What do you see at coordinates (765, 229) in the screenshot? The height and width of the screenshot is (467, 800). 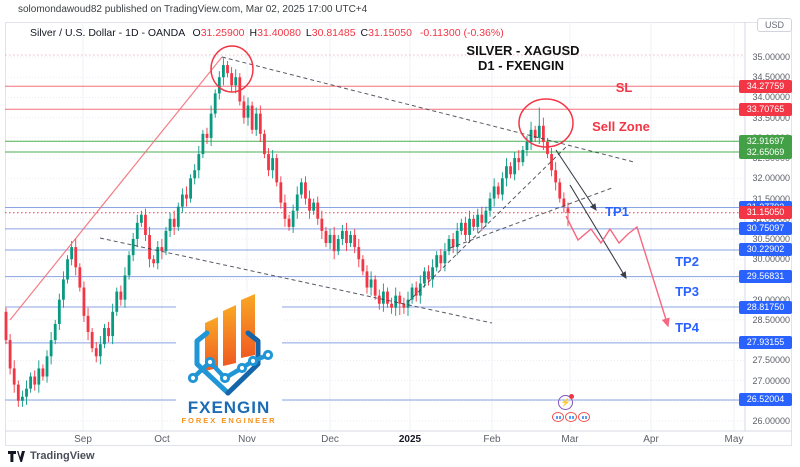 I see `price-badge-support: 30.75097` at bounding box center [765, 229].